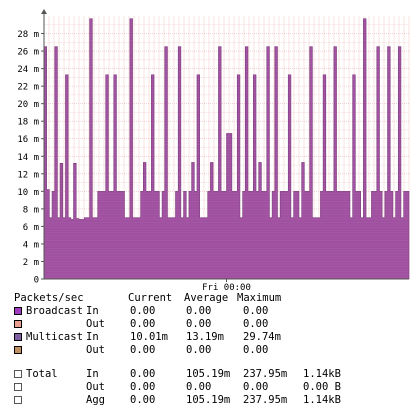 The width and height of the screenshot is (410, 410). Describe the element at coordinates (28, 105) in the screenshot. I see `y-tick-label: 20 m` at that location.